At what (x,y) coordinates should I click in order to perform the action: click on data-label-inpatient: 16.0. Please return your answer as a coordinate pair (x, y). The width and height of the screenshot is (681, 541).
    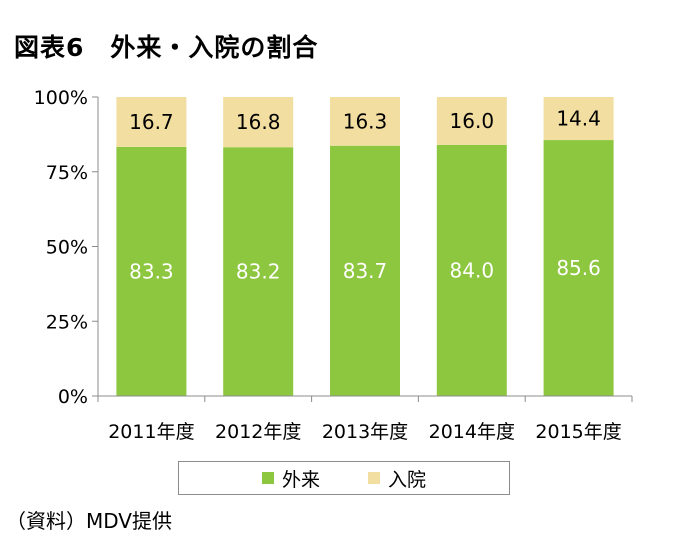
    Looking at the image, I should click on (472, 121).